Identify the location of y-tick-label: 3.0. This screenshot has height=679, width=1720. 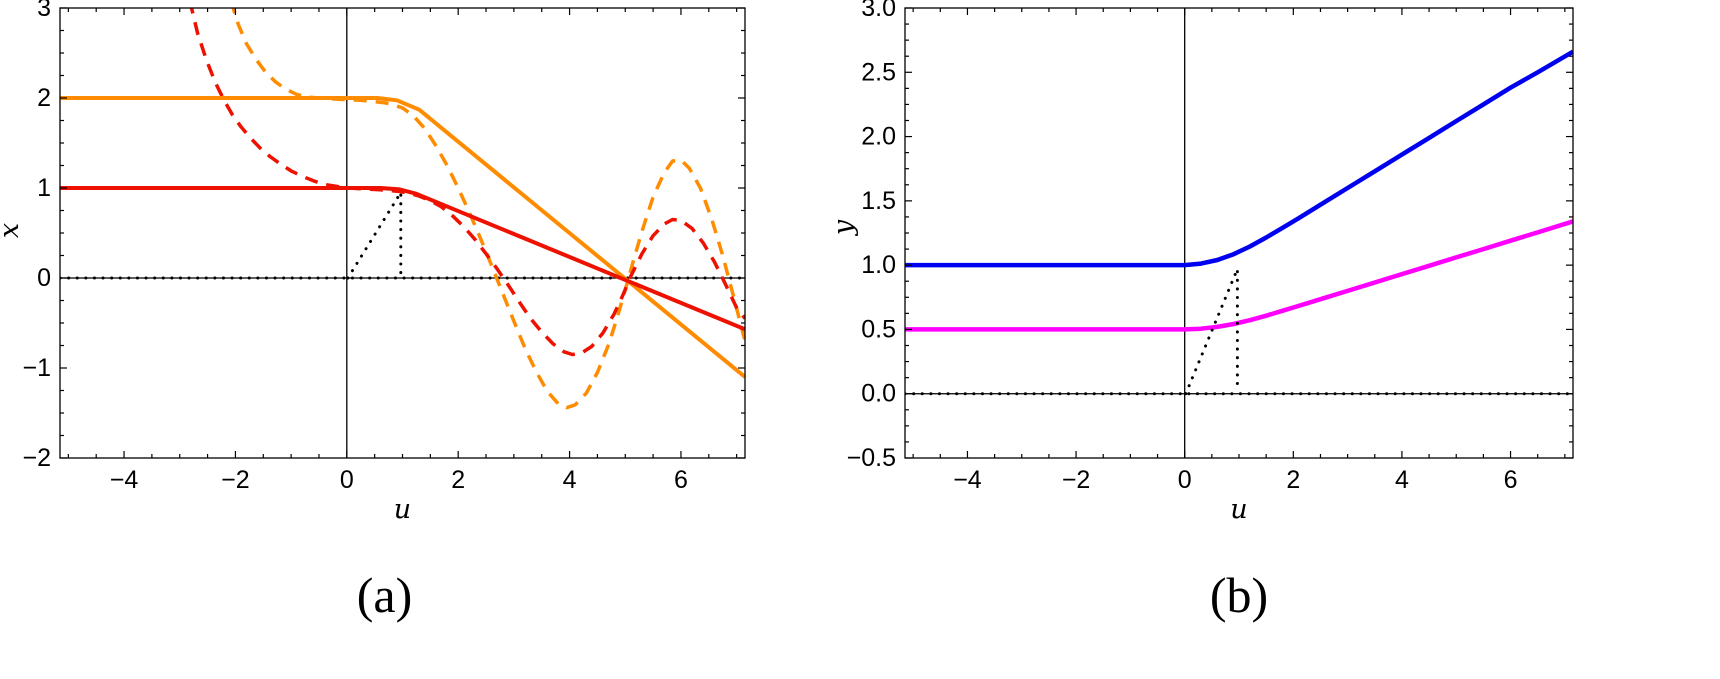
(878, 11).